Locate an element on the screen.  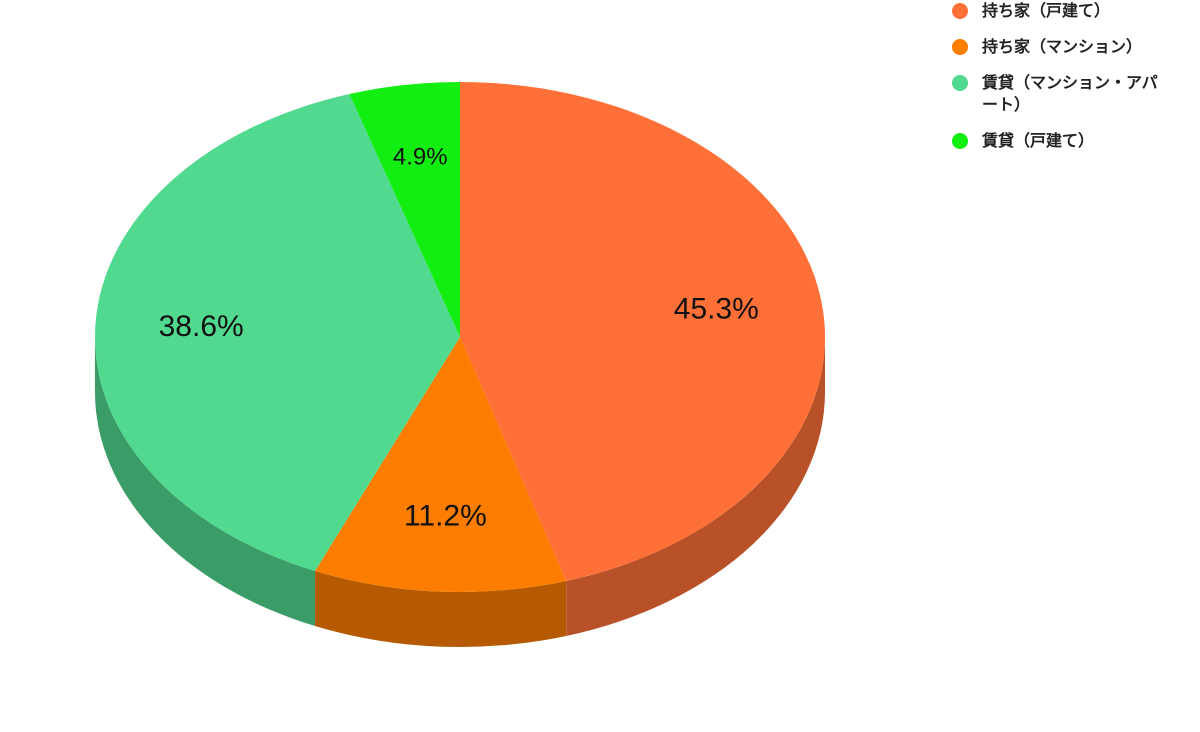
legend-item: 賃貸（マンション・アパート） is located at coordinates (1059, 94).